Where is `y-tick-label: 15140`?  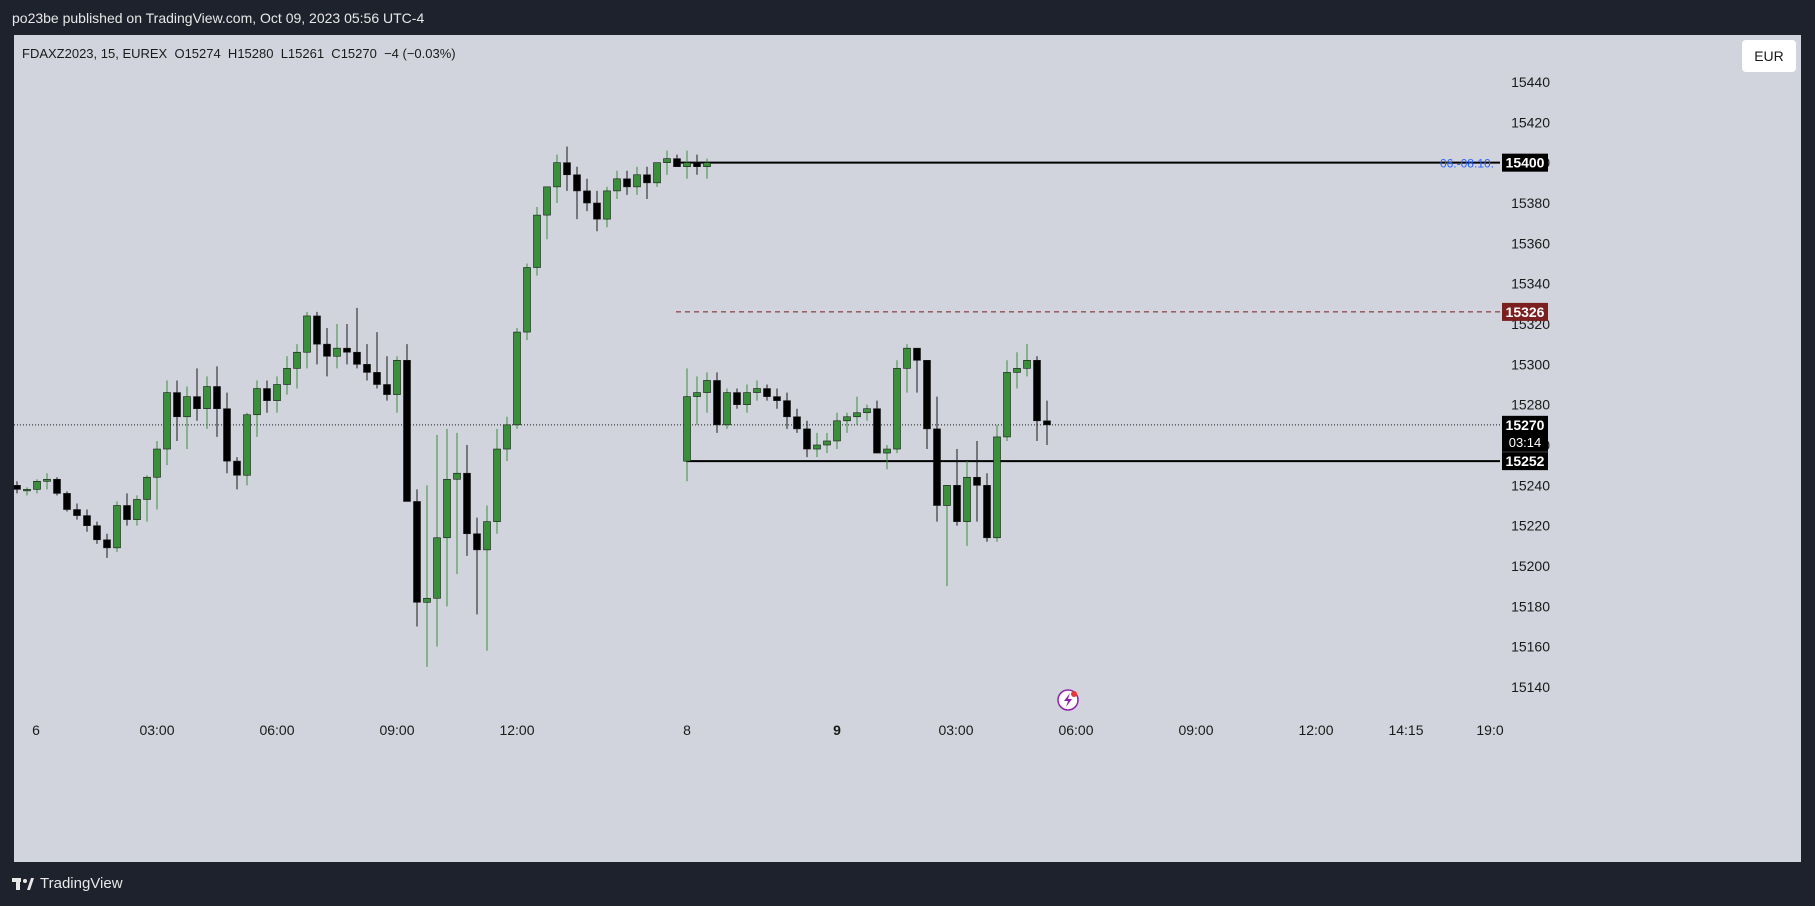 y-tick-label: 15140 is located at coordinates (1530, 687).